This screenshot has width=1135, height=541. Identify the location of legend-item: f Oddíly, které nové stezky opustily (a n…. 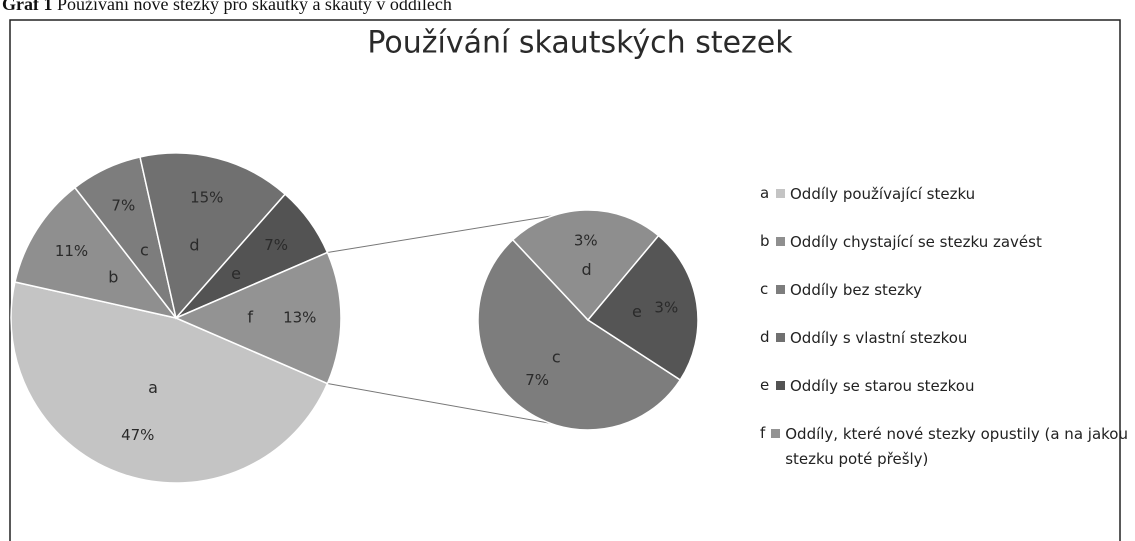
(945, 446).